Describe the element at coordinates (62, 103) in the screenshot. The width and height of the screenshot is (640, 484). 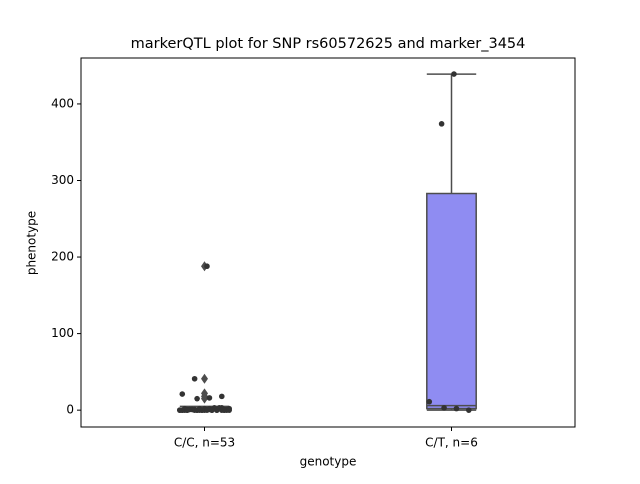
I see `y-tick-label: 400` at that location.